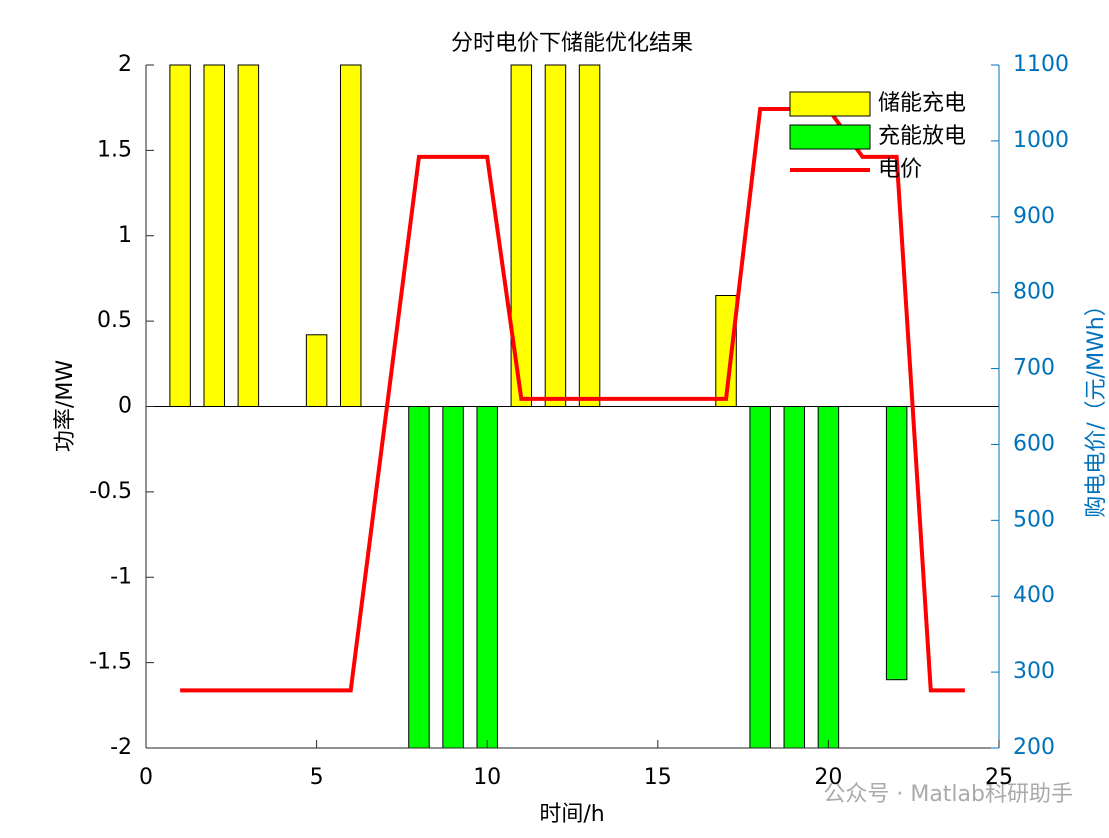 The height and width of the screenshot is (838, 1109). I want to click on legend-label: 储能充电, so click(922, 103).